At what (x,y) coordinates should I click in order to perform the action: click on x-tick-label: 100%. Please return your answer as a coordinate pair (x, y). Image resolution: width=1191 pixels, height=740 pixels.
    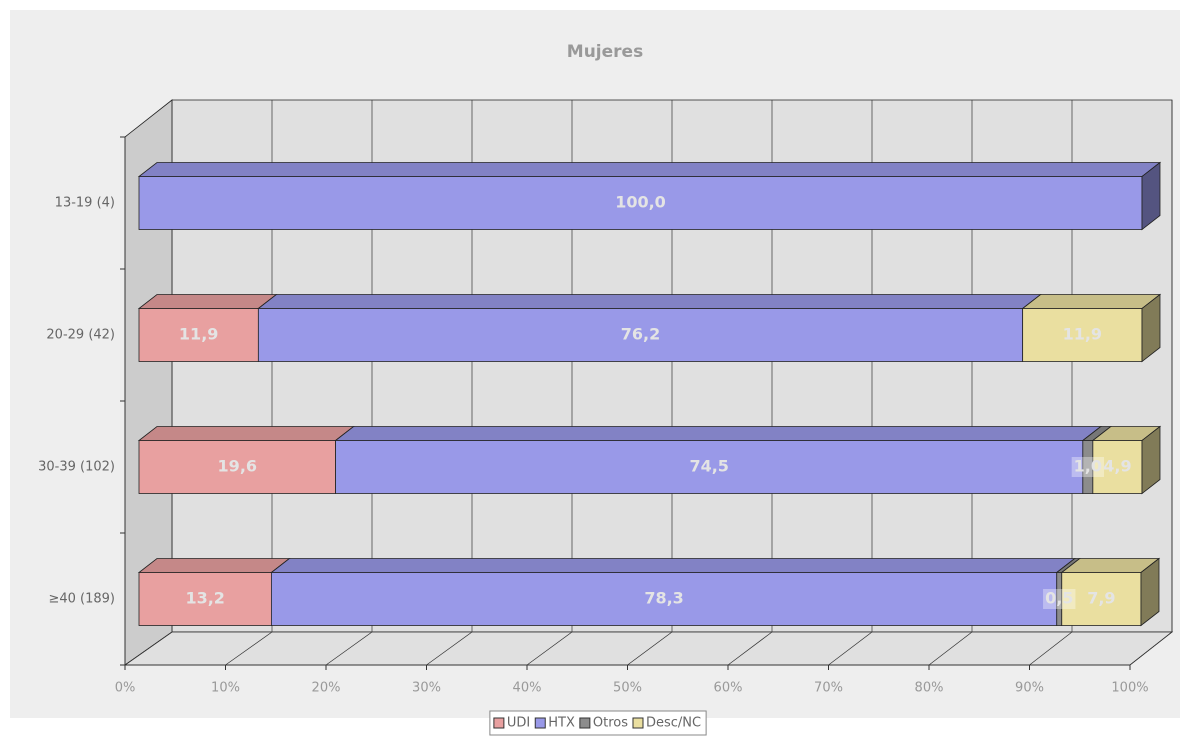
    Looking at the image, I should click on (1129, 688).